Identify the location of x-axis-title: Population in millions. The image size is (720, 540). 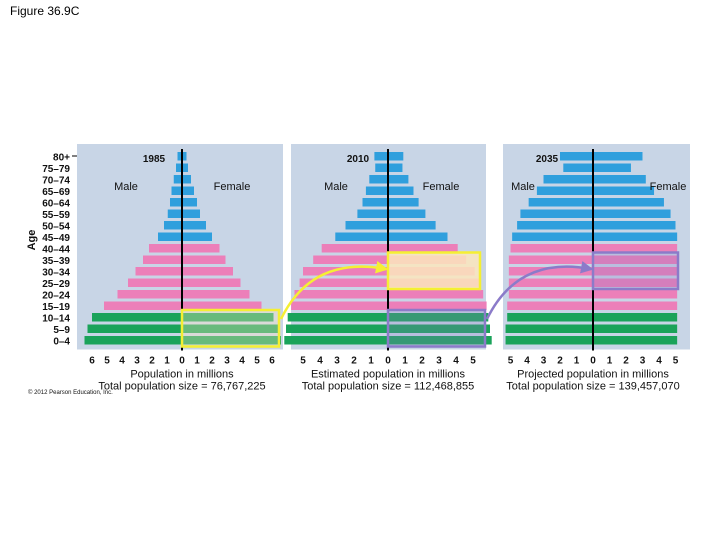
(182, 375).